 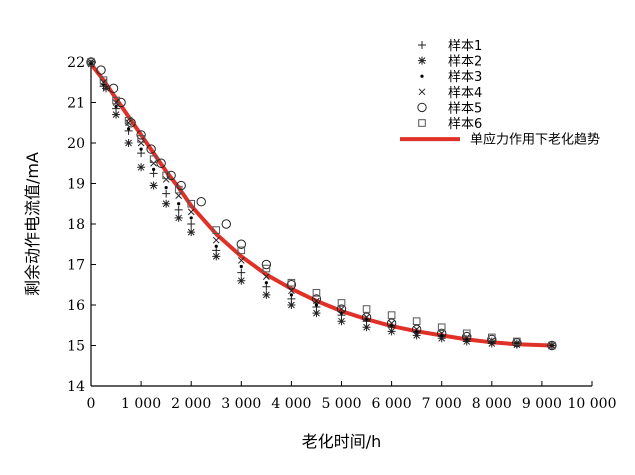 I want to click on y-tick-label: 20, so click(x=76, y=144).